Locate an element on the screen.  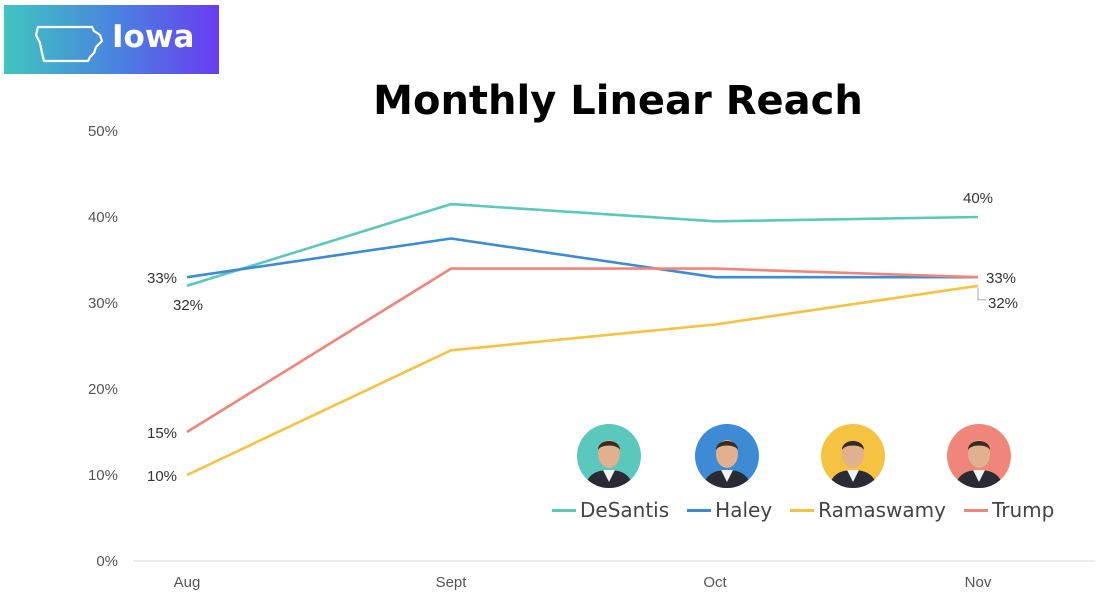
data-label: 15% is located at coordinates (162, 433).